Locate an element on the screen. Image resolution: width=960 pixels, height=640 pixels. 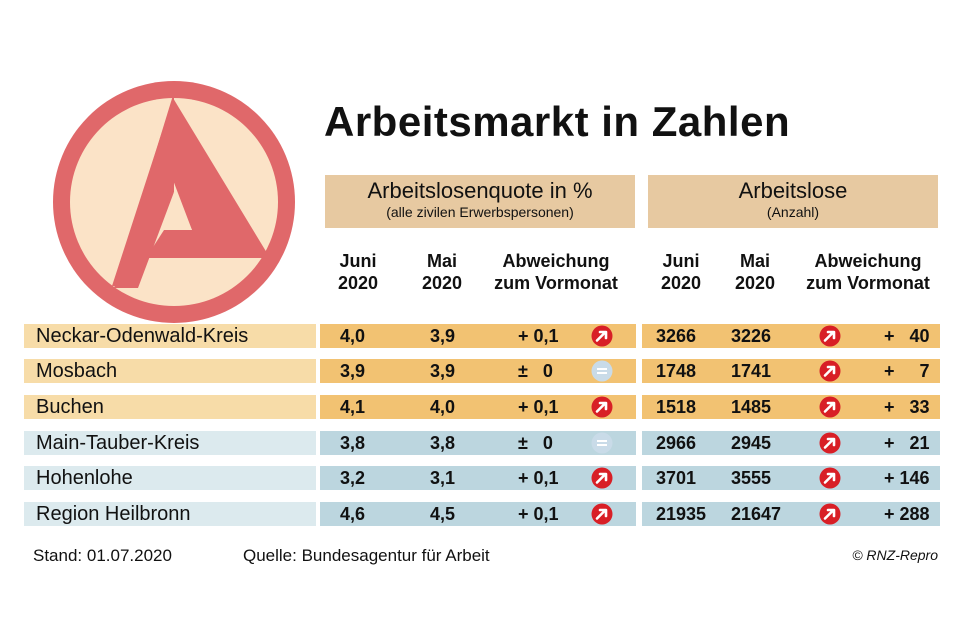
col-quote-mai-line1: Mai is located at coordinates (441, 261).